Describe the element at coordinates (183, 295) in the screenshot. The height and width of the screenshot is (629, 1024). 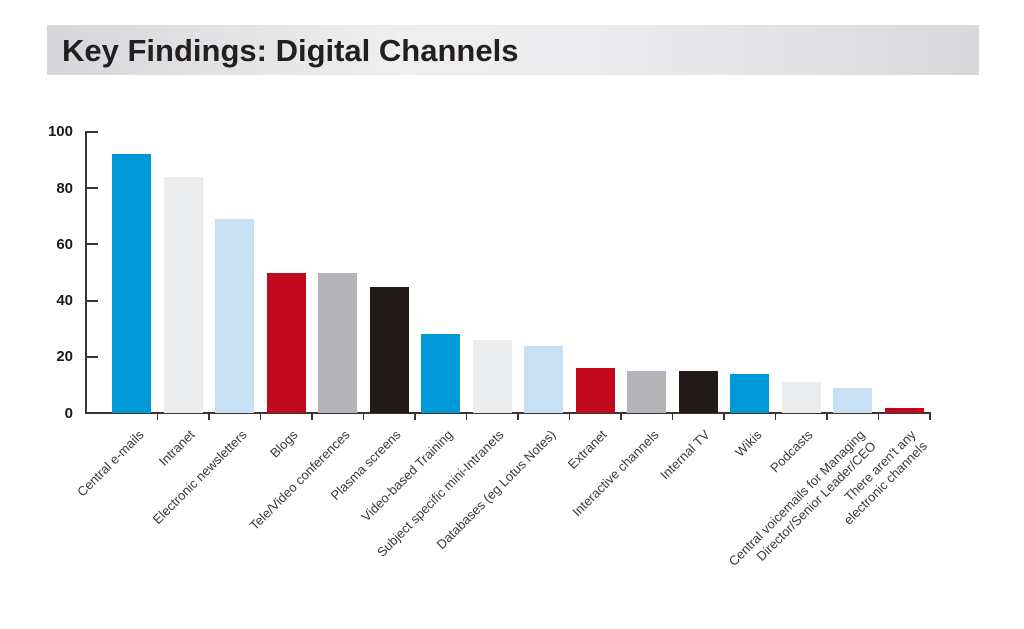
I see `bar-intranet` at that location.